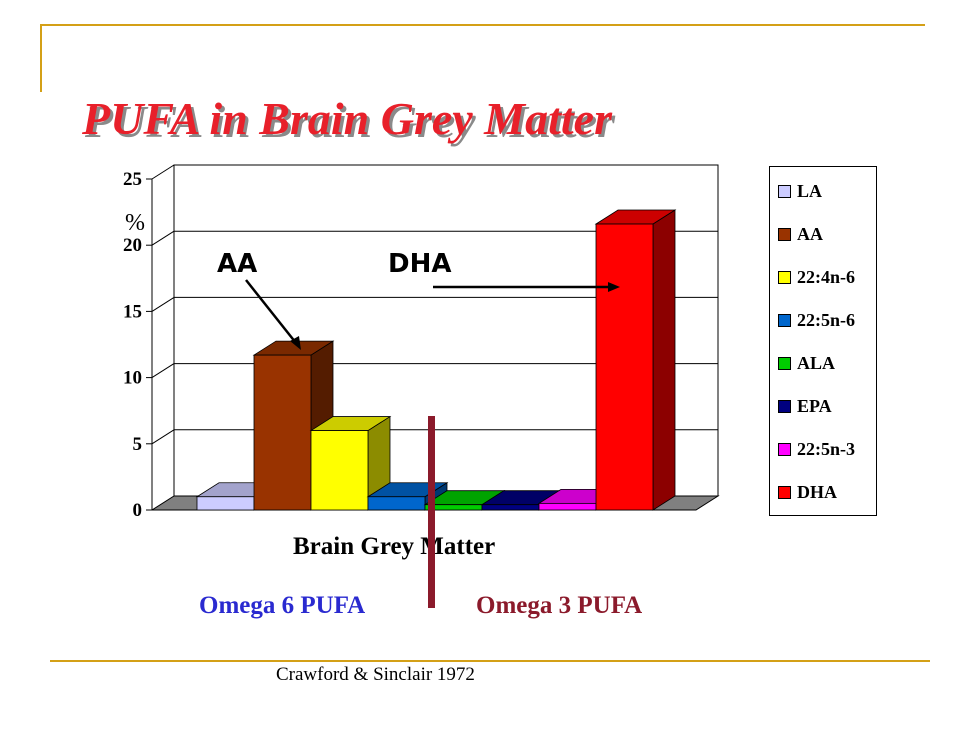  I want to click on legend-label: LA, so click(810, 191).